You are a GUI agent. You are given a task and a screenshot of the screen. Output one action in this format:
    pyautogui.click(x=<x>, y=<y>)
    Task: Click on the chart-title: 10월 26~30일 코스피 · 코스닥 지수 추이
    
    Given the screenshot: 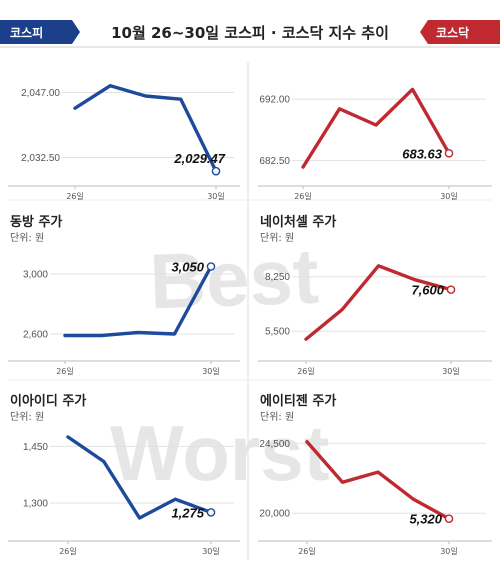 What is the action you would take?
    pyautogui.click(x=250, y=33)
    